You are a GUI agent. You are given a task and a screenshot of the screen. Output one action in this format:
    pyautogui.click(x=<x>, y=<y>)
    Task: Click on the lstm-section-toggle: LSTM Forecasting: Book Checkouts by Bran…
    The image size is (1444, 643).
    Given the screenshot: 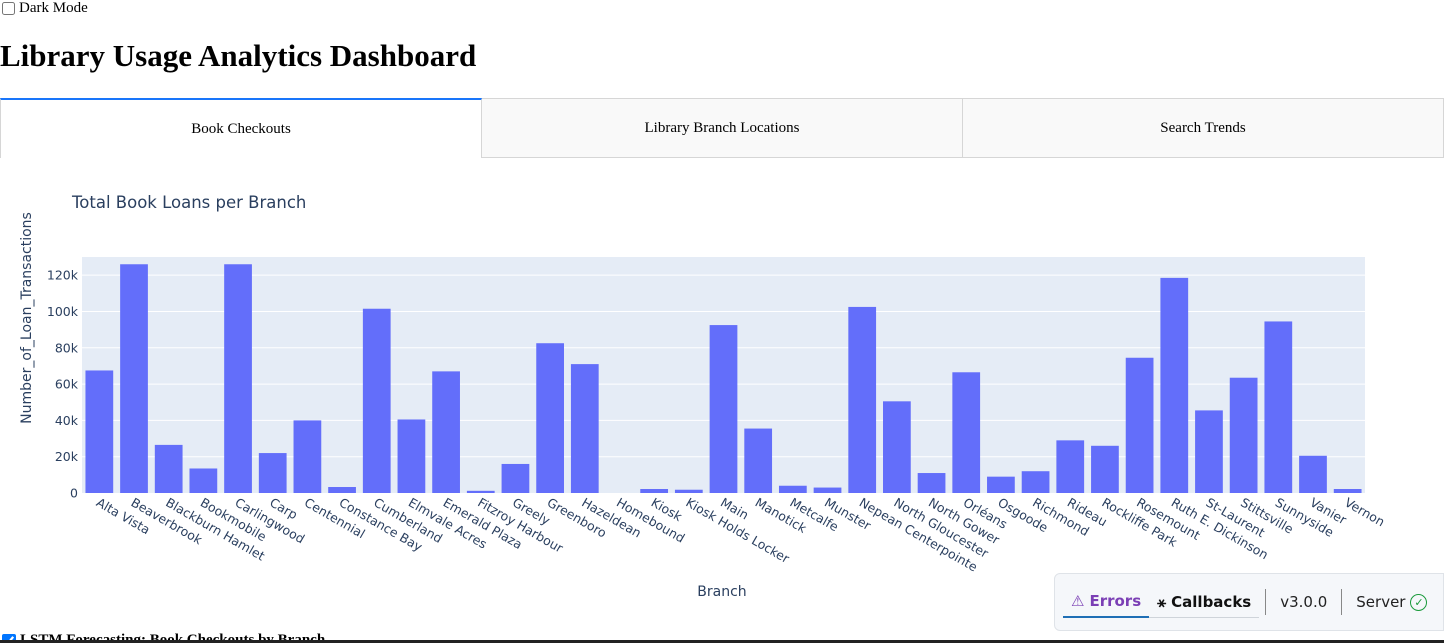 What is the action you would take?
    pyautogui.click(x=722, y=637)
    